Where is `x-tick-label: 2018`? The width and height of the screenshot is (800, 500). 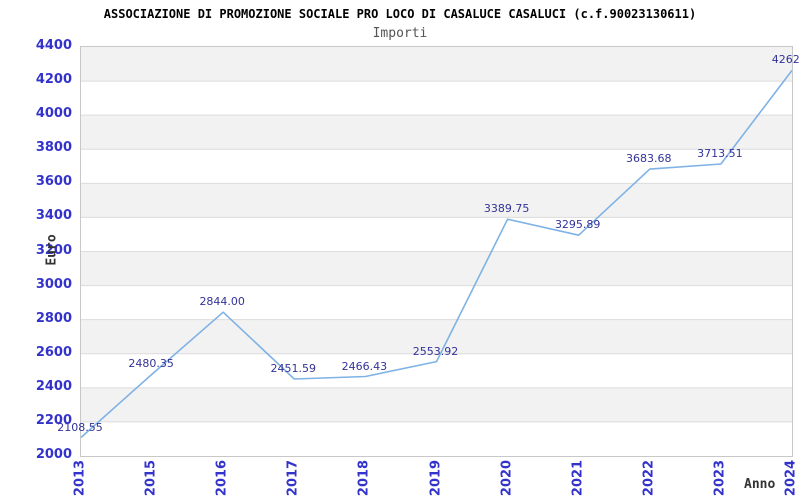
x-tick-label: 2018 is located at coordinates (364, 478).